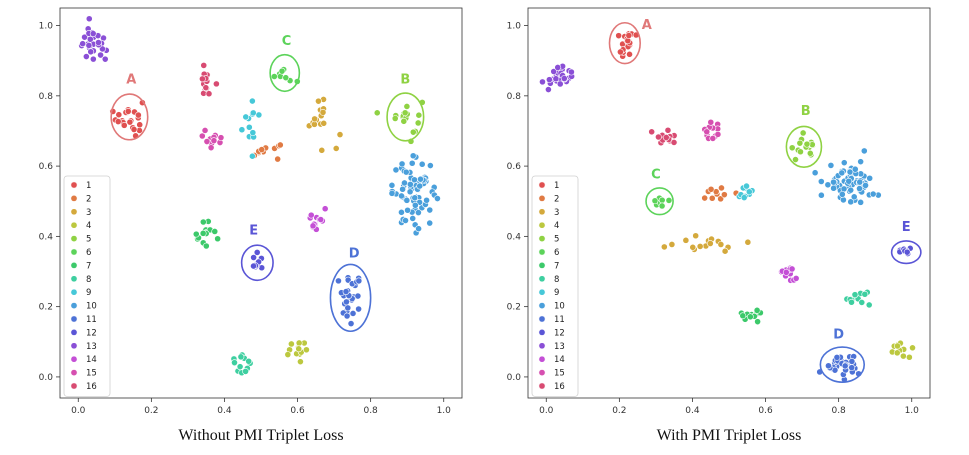 This screenshot has width=969, height=455. What do you see at coordinates (405, 80) in the screenshot?
I see `annotation-label-b: B` at bounding box center [405, 80].